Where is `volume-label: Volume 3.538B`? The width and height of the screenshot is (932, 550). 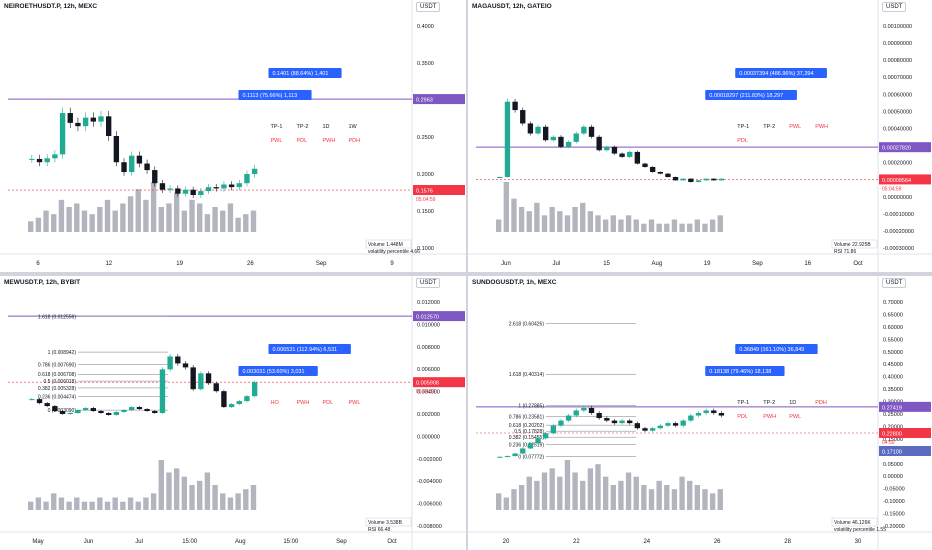 volume-label: Volume 3.538B is located at coordinates (385, 523).